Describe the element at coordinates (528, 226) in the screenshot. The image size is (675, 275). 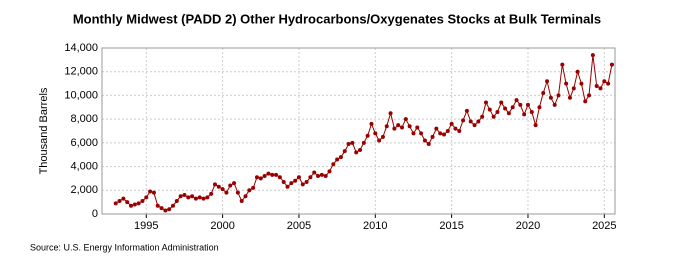
I see `x-tick-label: 2020` at that location.